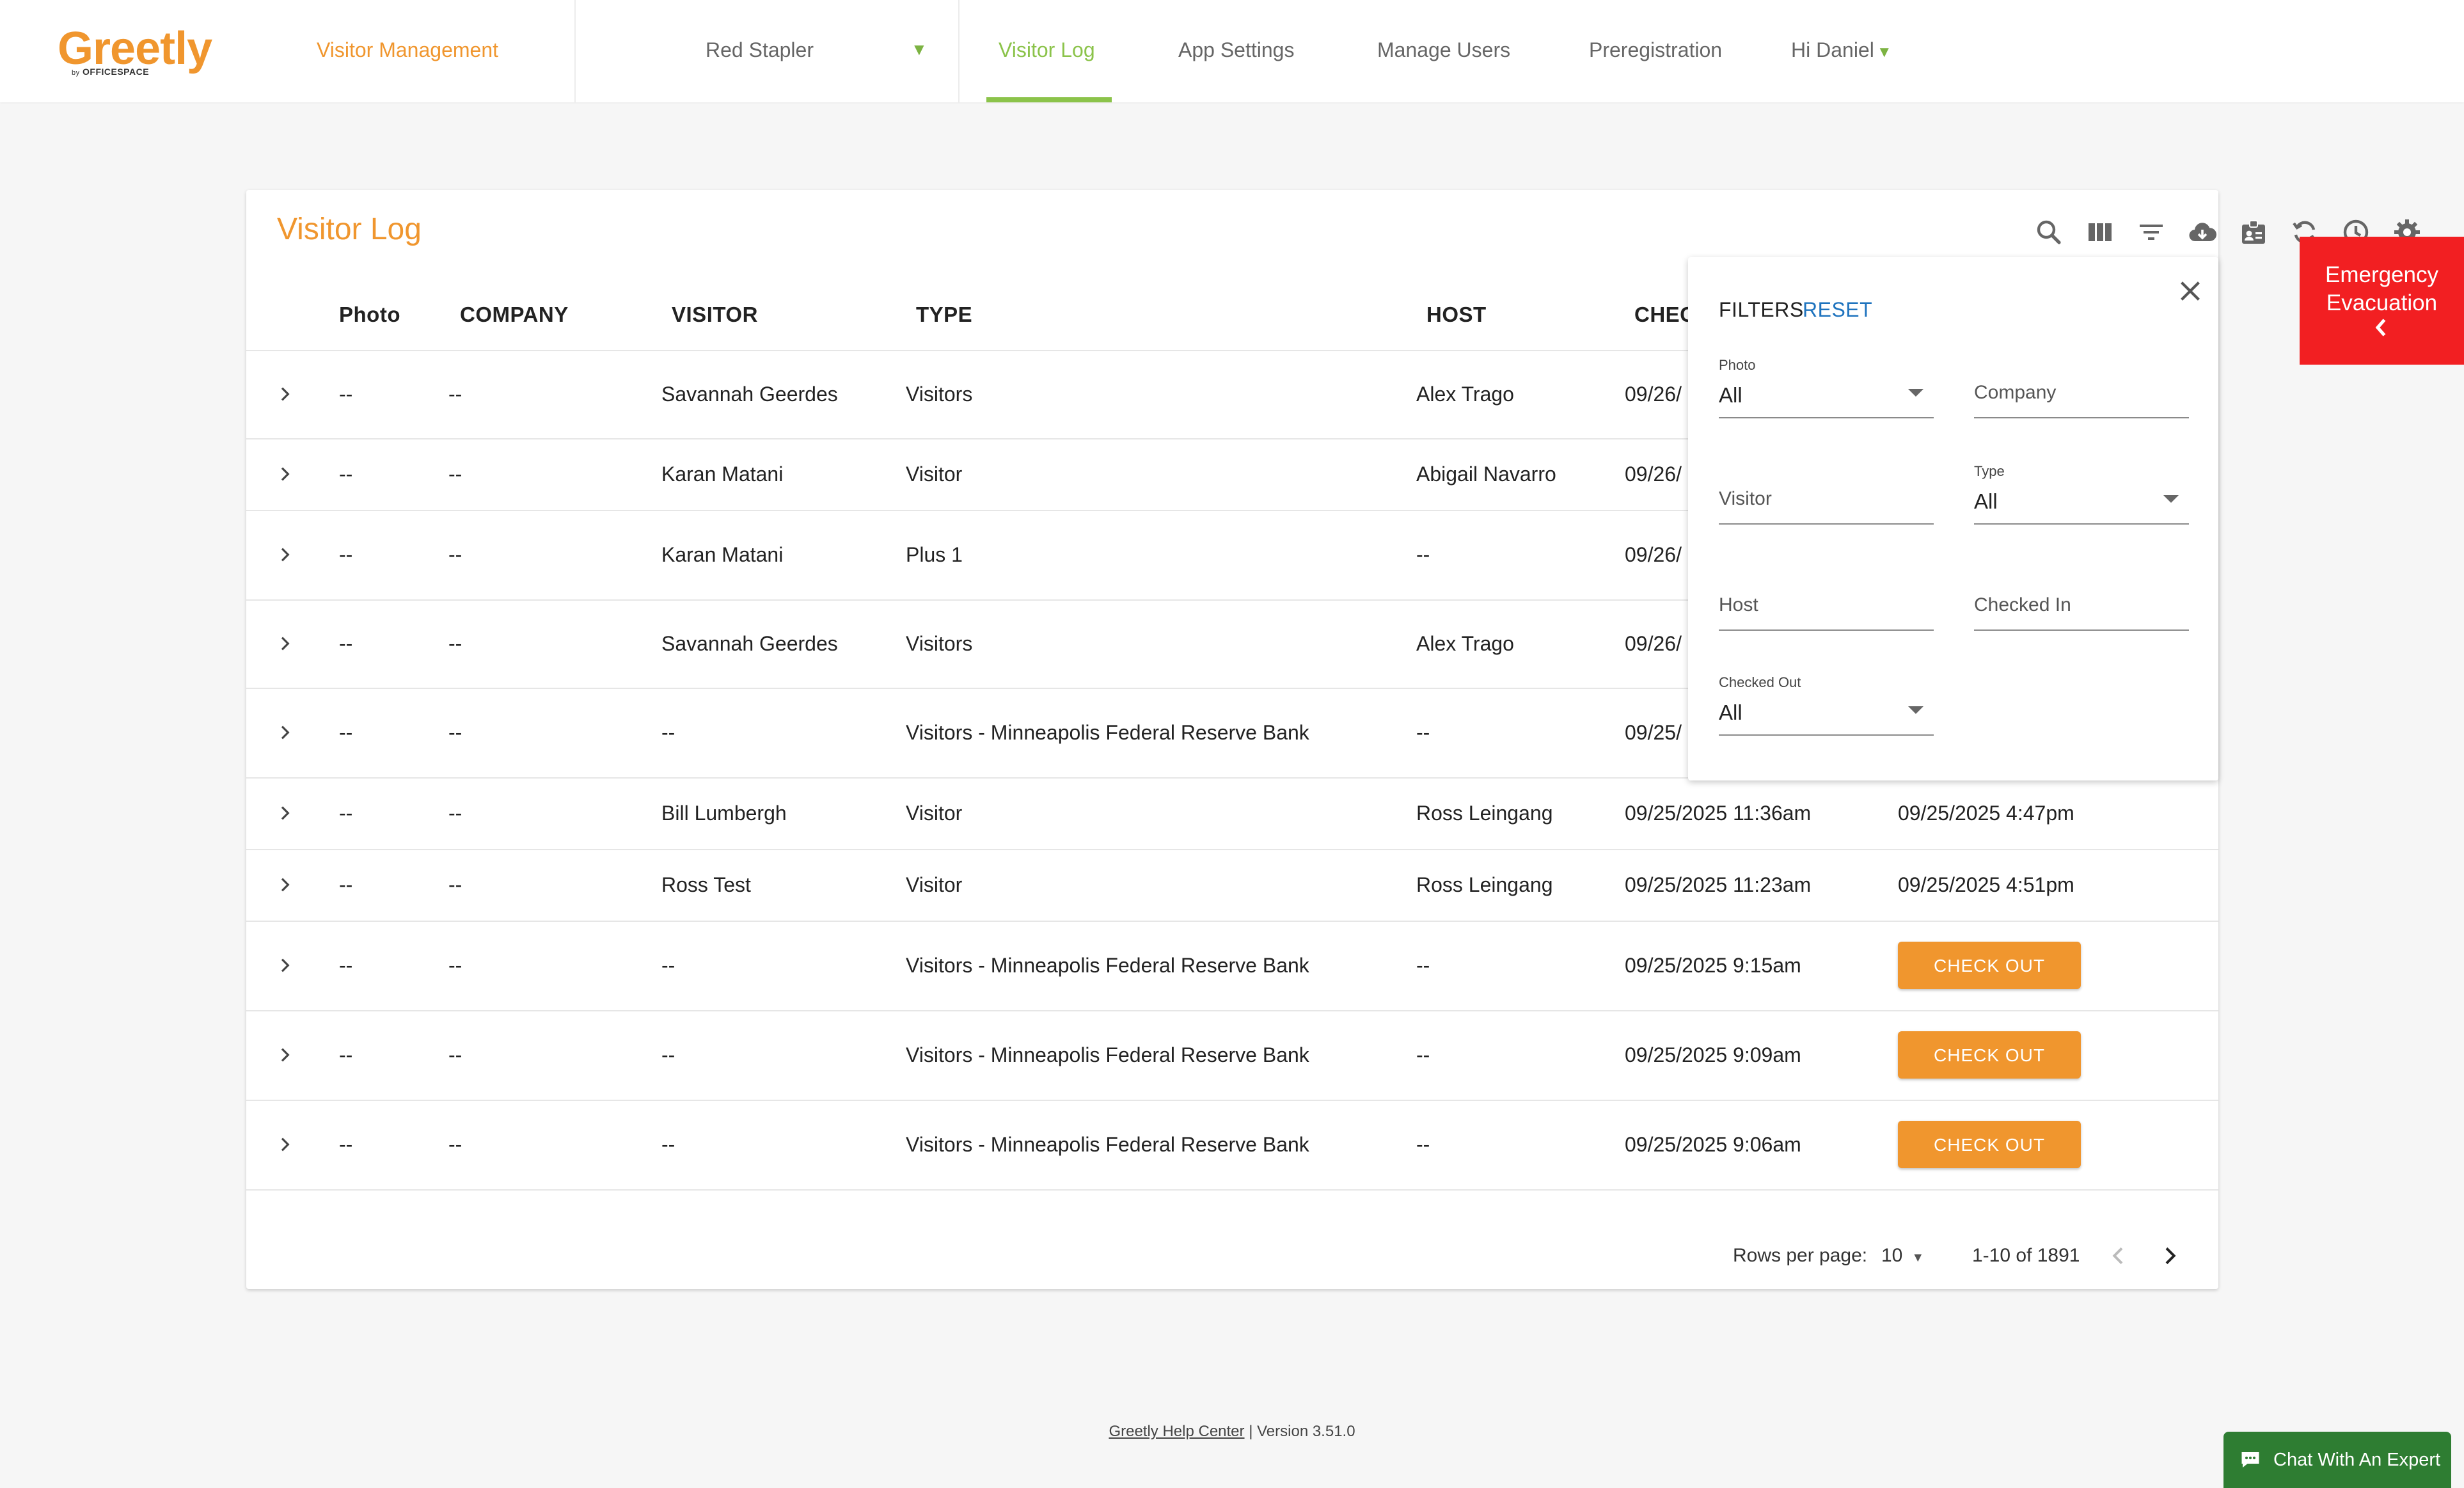 The width and height of the screenshot is (2464, 1488). What do you see at coordinates (1456, 314) in the screenshot?
I see `column-header-host: HOST` at bounding box center [1456, 314].